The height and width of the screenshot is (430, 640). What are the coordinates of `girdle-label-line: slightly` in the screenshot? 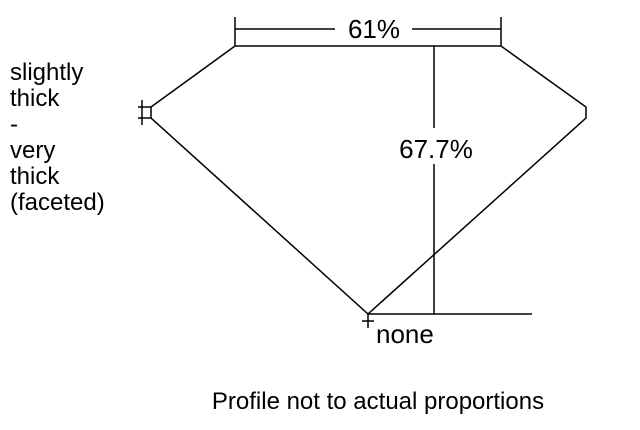 It's located at (47, 72).